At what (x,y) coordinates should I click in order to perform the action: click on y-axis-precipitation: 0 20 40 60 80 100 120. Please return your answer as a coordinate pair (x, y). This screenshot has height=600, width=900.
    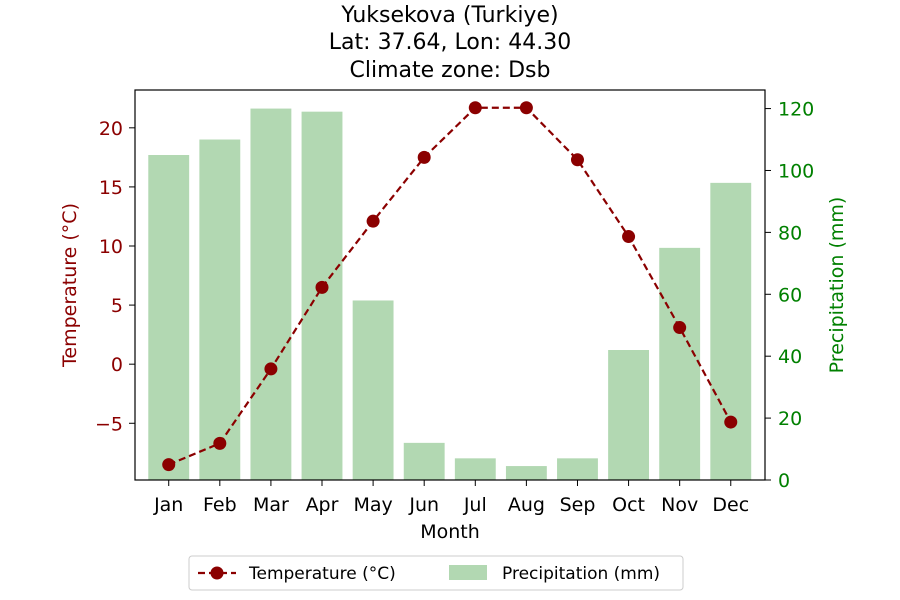
    Looking at the image, I should click on (789, 295).